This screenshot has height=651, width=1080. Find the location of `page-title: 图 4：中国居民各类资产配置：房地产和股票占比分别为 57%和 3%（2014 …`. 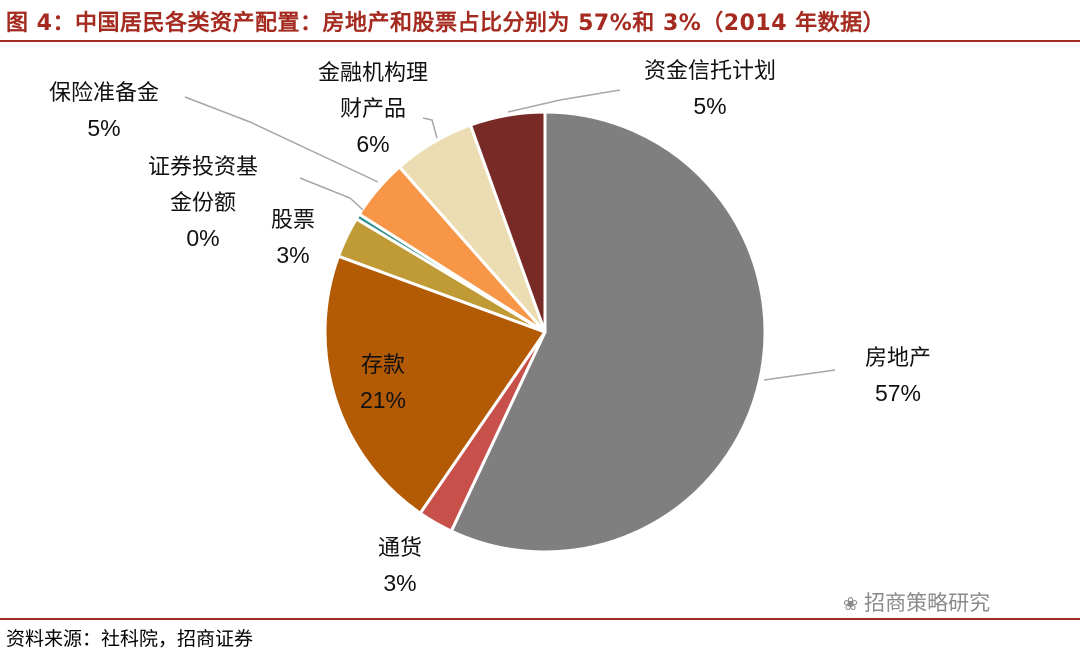

page-title: 图 4：中国居民各类资产配置：房地产和股票占比分别为 57%和 3%（2014 … is located at coordinates (446, 23).